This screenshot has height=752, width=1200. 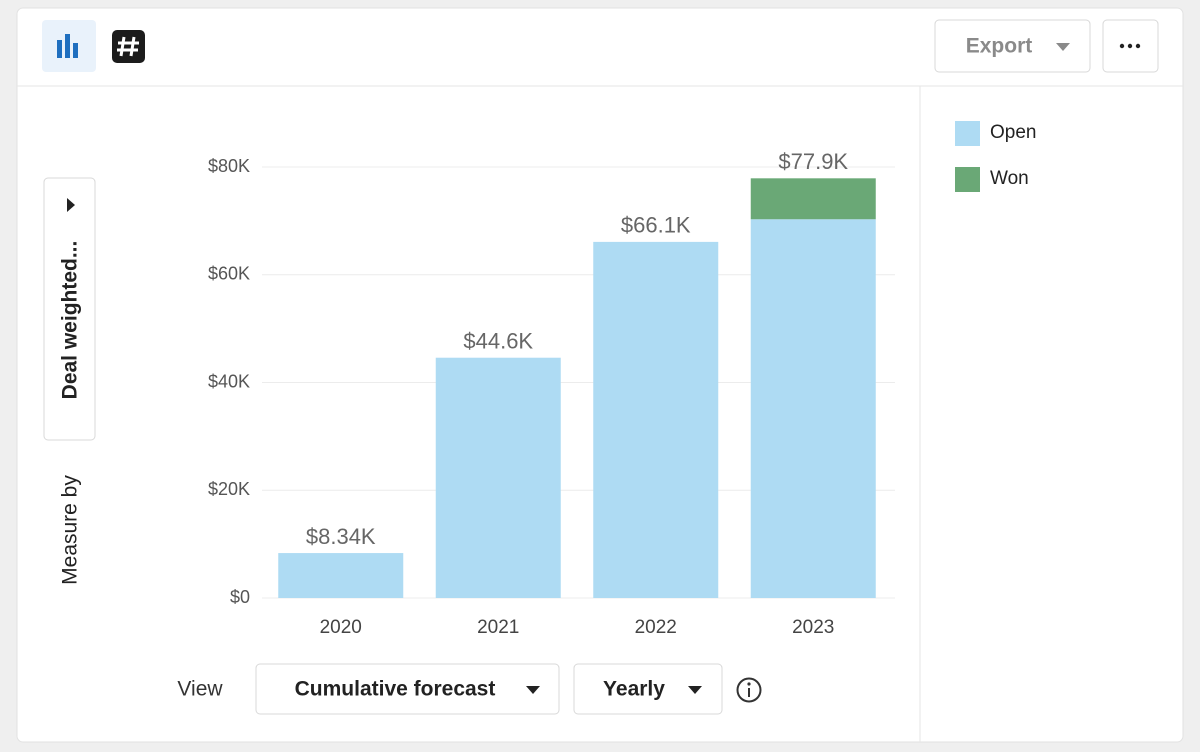 I want to click on export-label: Export, so click(x=999, y=46).